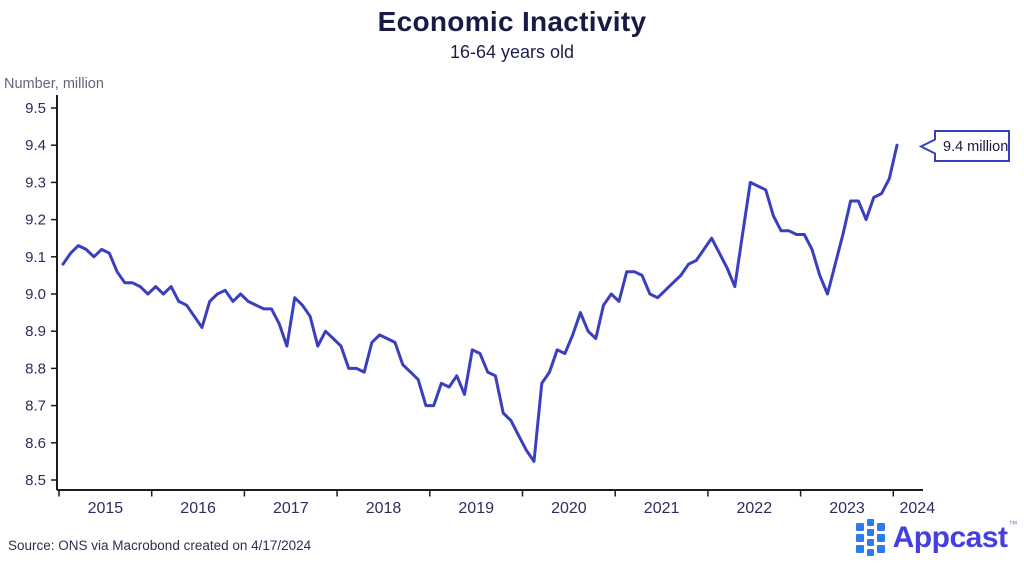  Describe the element at coordinates (512, 52) in the screenshot. I see `chart-subtitle: 16-64 years old` at that location.